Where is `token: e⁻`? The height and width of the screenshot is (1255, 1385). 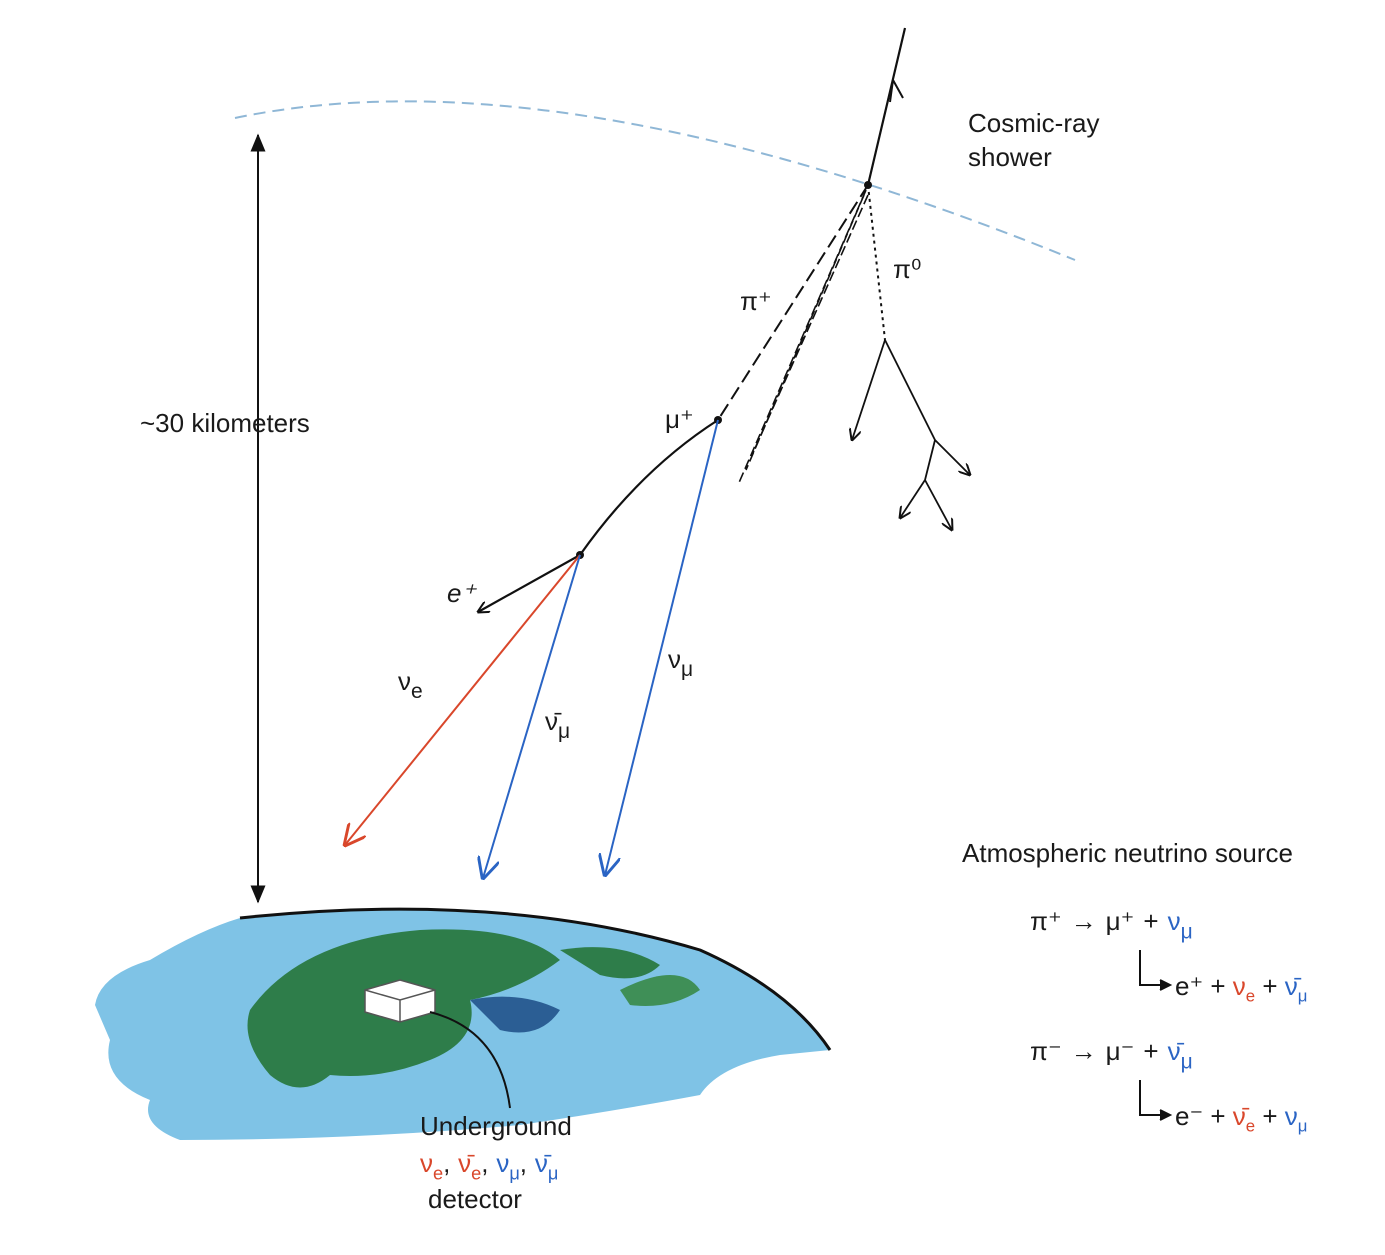
token: e⁻ is located at coordinates (1189, 1116).